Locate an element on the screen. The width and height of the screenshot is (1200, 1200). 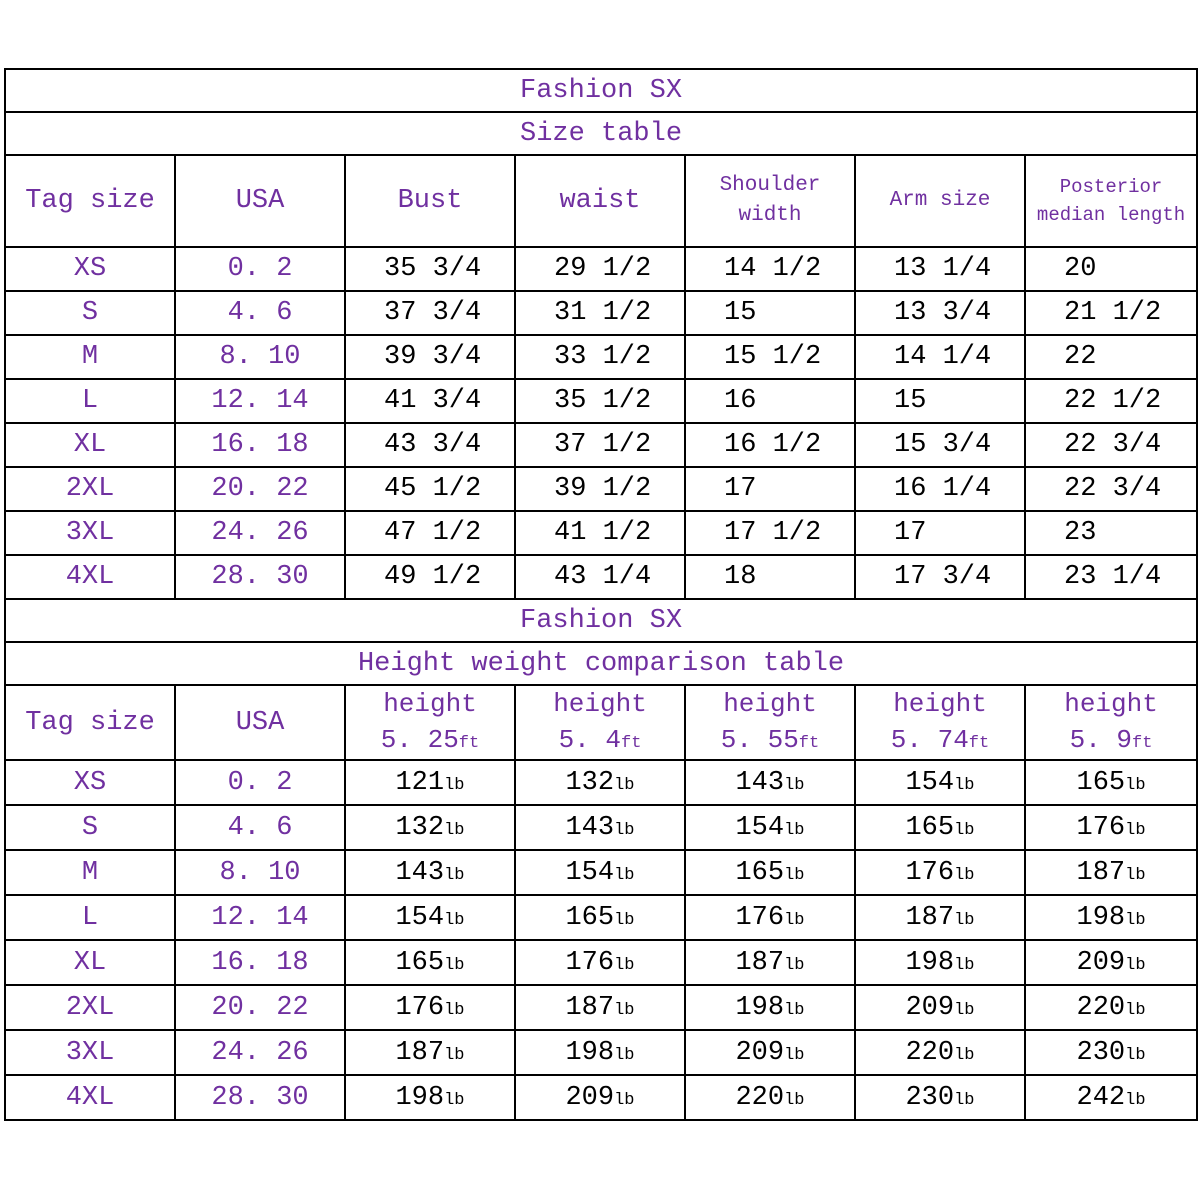
measurement-cell: 16 1/2 is located at coordinates (770, 445).